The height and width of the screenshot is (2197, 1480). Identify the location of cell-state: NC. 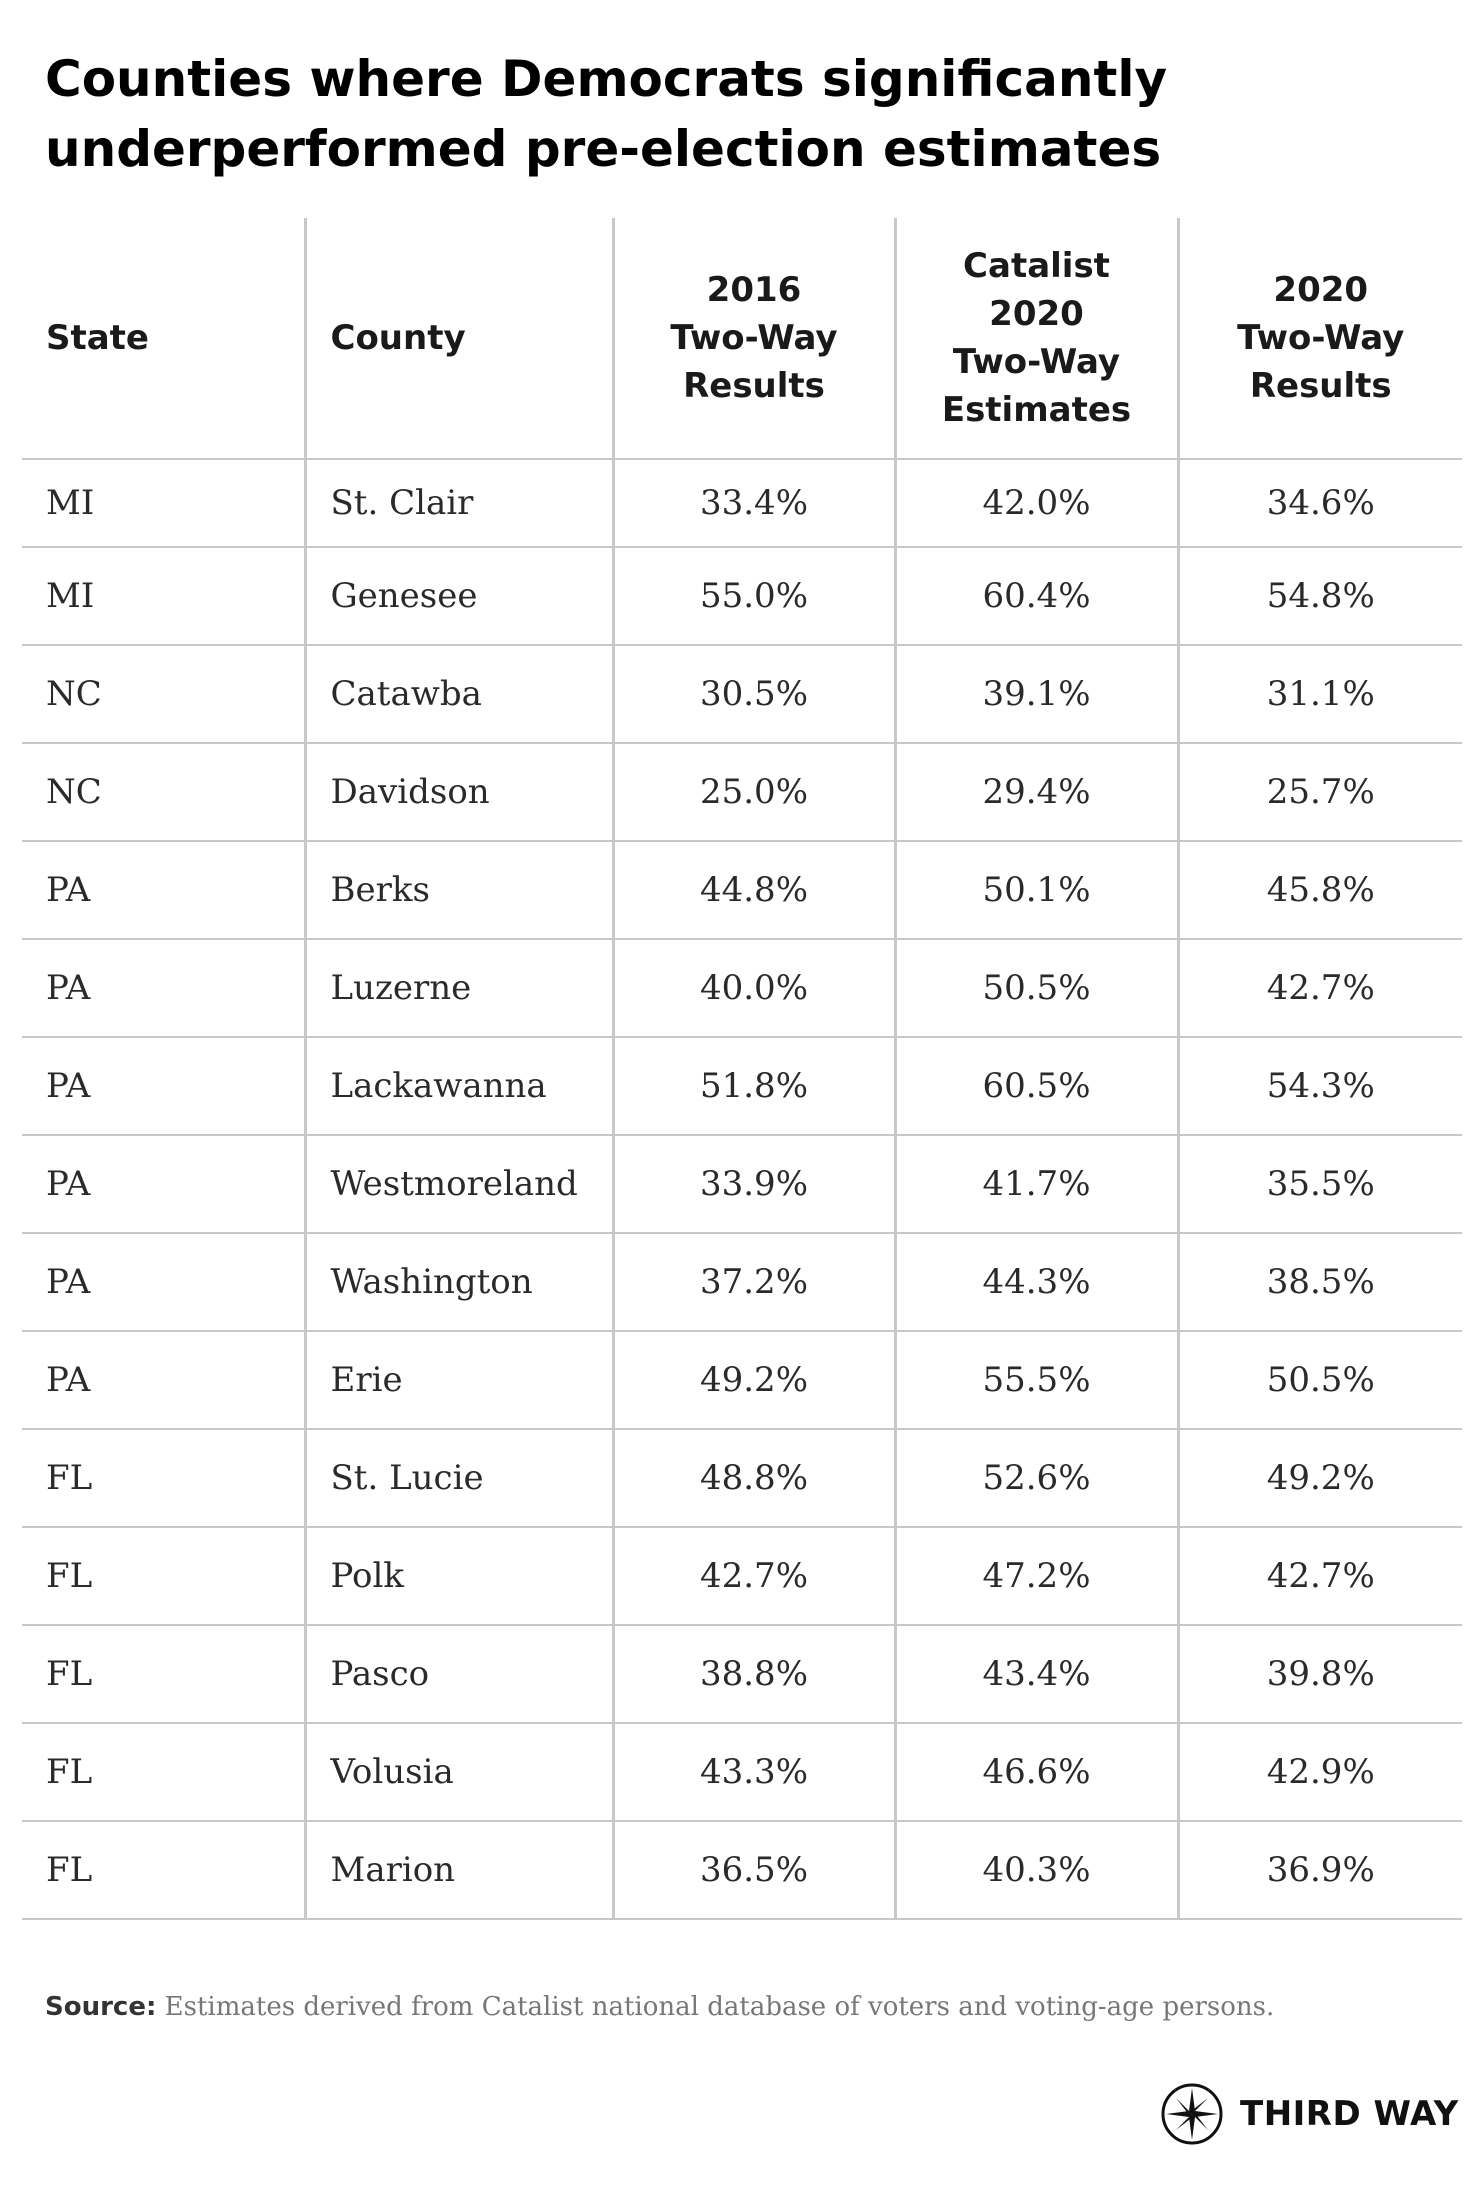
(163, 694).